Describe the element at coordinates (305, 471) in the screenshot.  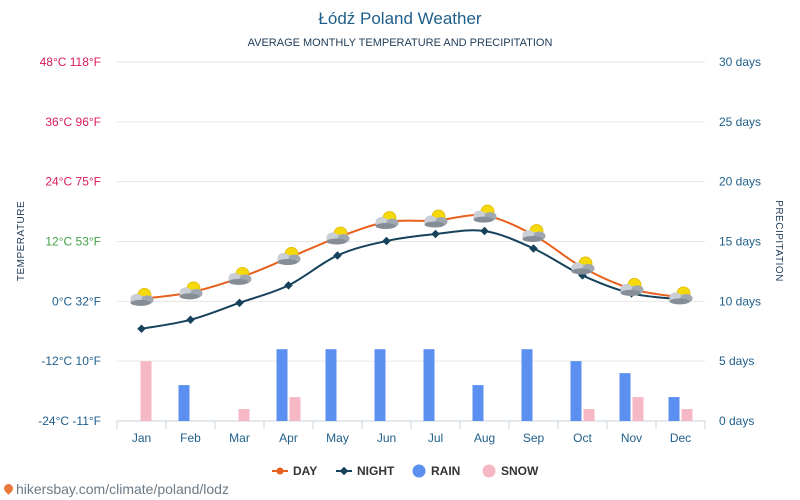
I see `legend-label: DAY` at that location.